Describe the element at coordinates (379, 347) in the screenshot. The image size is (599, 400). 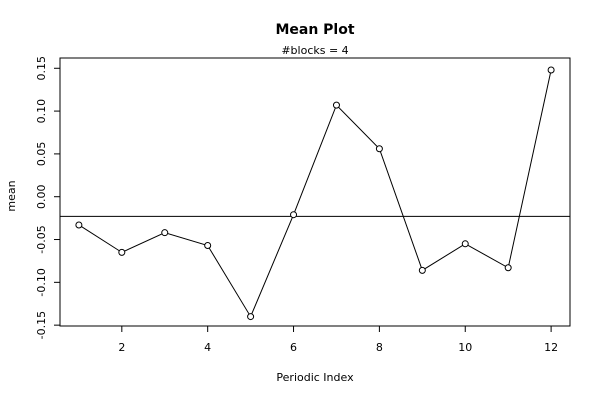
I see `x-tick-label: 8` at that location.